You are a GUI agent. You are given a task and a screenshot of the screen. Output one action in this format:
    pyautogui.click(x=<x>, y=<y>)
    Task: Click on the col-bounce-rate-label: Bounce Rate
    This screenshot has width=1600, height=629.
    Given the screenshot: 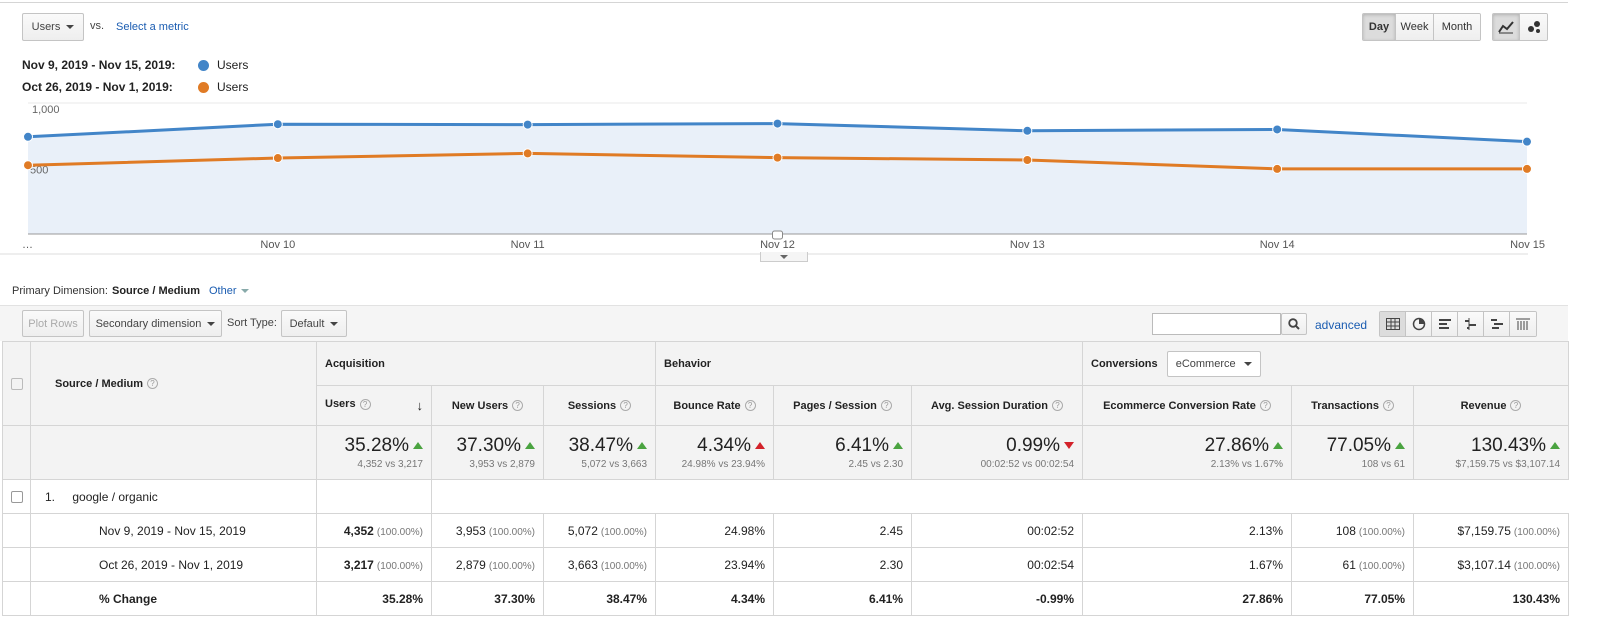 What is the action you would take?
    pyautogui.click(x=707, y=405)
    